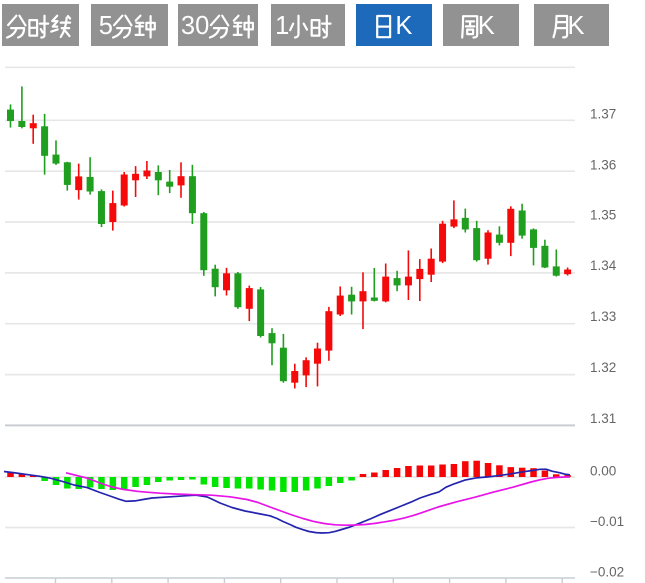  Describe the element at coordinates (105, 26) in the screenshot. I see `svg-text: 5` at that location.